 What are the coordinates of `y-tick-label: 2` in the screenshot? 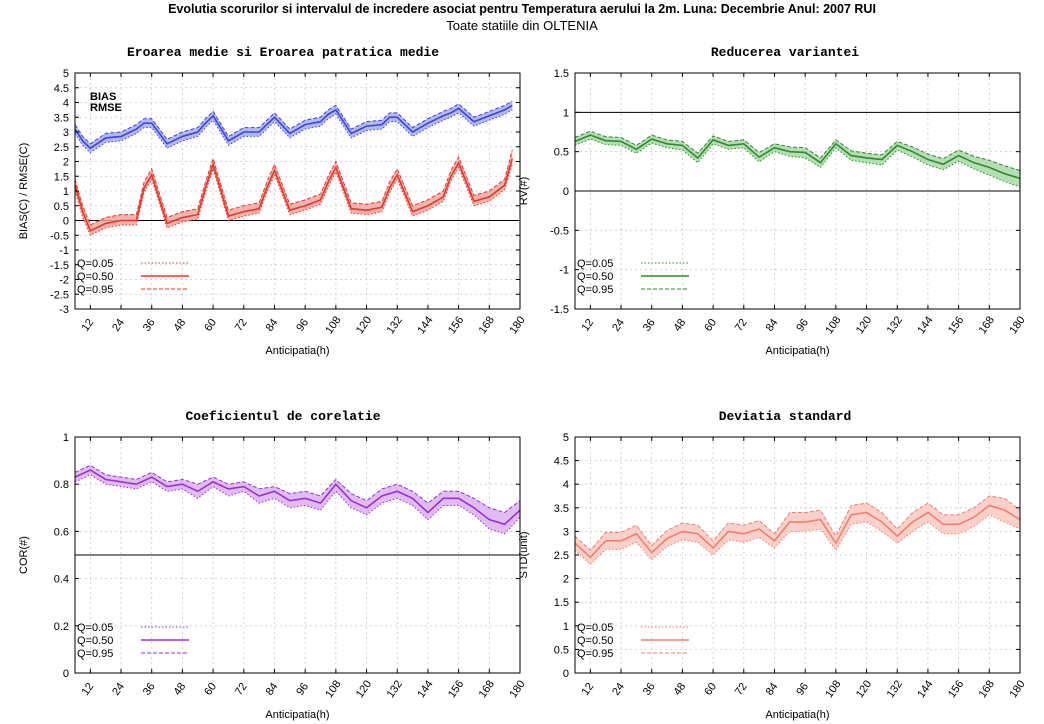 It's located at (566, 580).